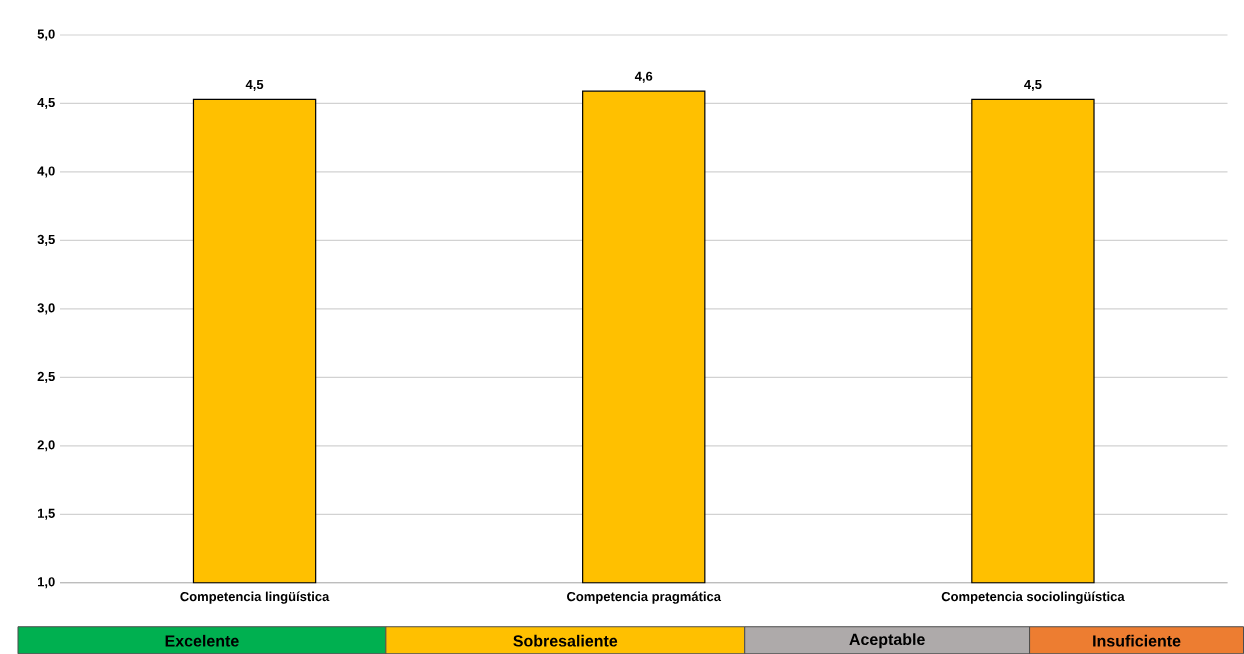 The width and height of the screenshot is (1244, 654). What do you see at coordinates (643, 77) in the screenshot?
I see `data-label: 4,6` at bounding box center [643, 77].